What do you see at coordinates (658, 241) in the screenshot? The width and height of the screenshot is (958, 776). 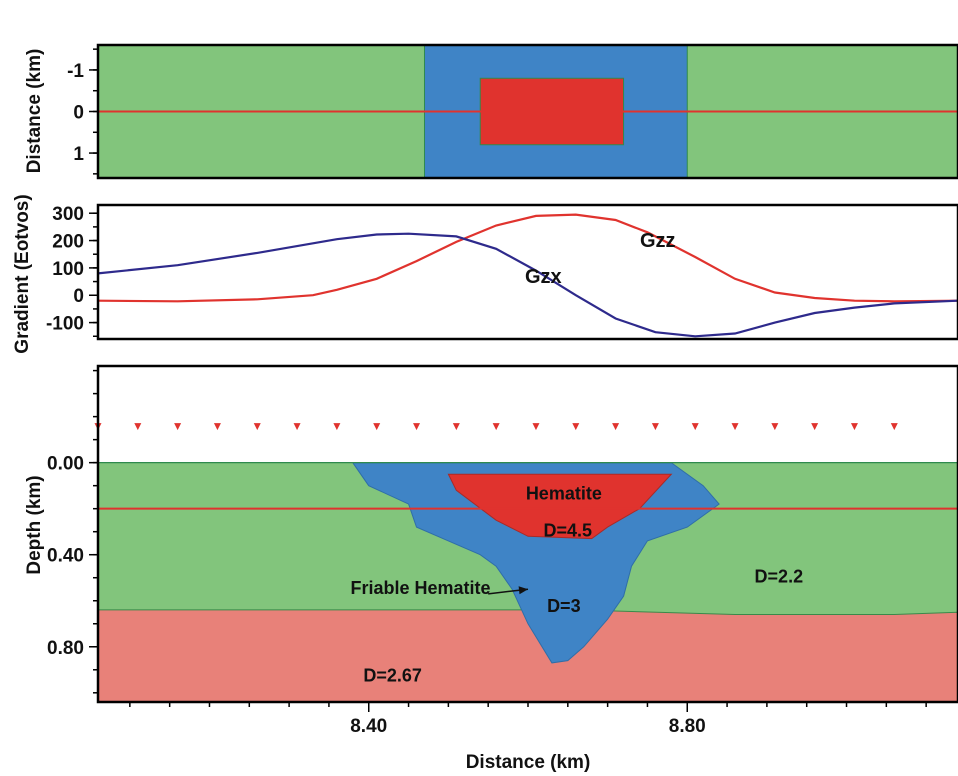 I see `series-label-gzz: Gzz` at bounding box center [658, 241].